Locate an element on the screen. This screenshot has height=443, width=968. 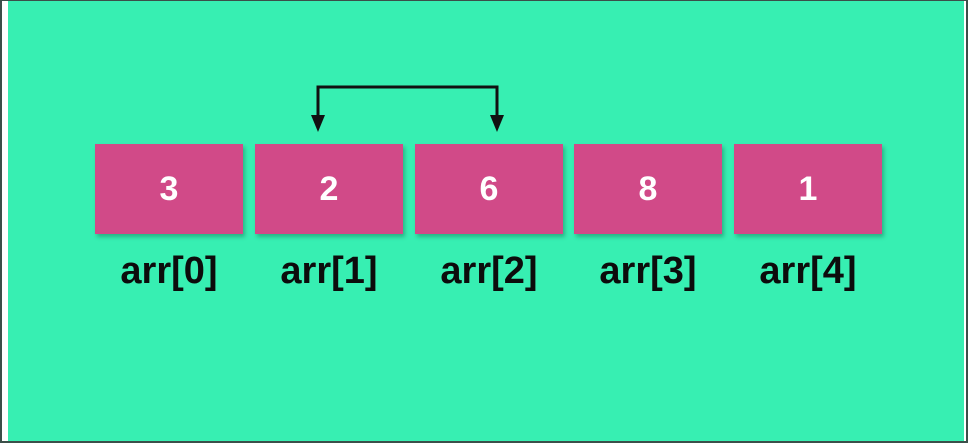
cell-value-4: 1 is located at coordinates (808, 188).